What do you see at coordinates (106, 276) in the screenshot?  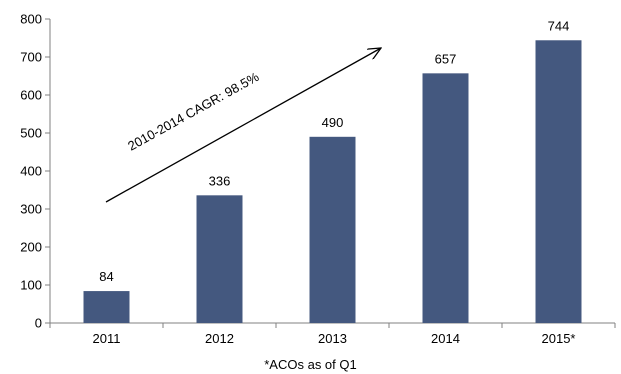 I see `data-label: 84` at bounding box center [106, 276].